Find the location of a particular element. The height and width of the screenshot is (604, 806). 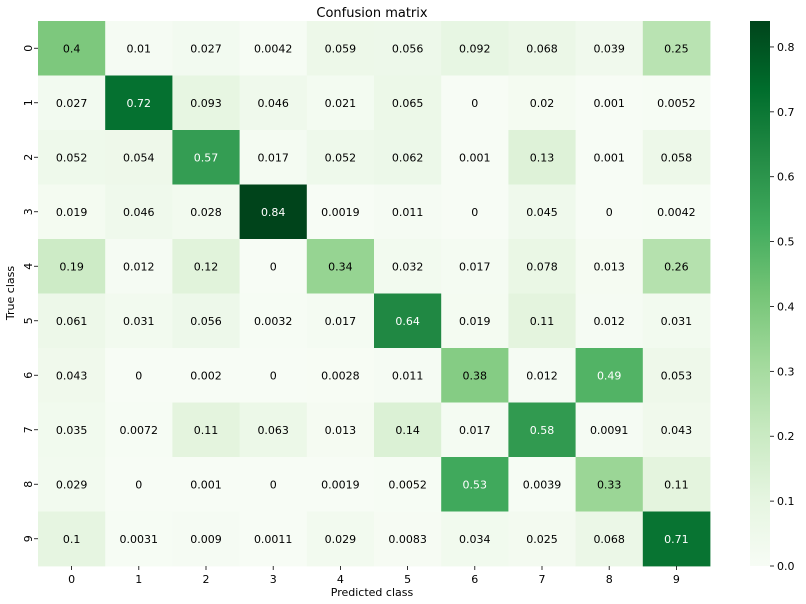

cell-value-label: 0.0072 is located at coordinates (139, 430).